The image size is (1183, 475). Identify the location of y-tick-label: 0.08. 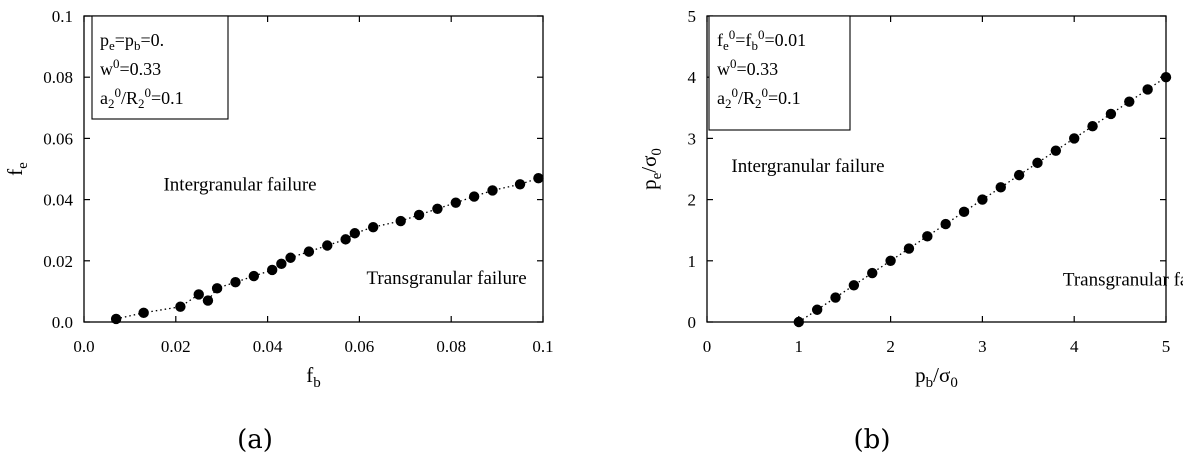
(58, 77).